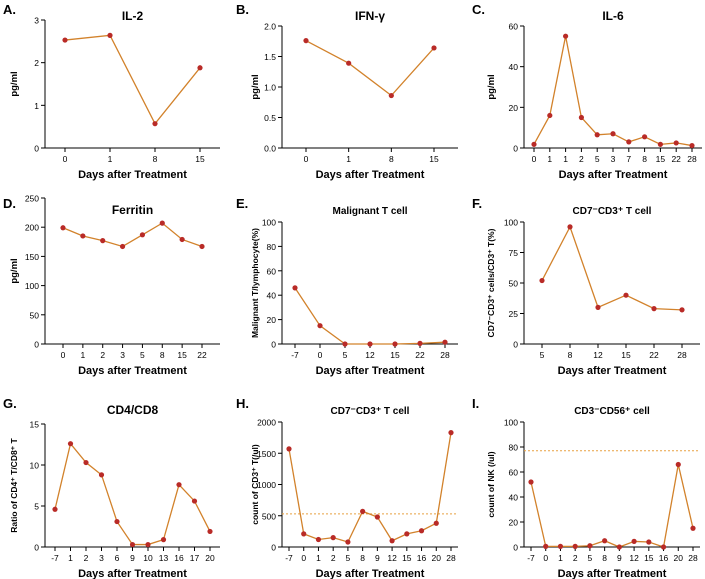 The image size is (705, 579). I want to click on y-axis-label: CD7⁻CD3⁺ cells/CD3⁺ T(%), so click(491, 282).